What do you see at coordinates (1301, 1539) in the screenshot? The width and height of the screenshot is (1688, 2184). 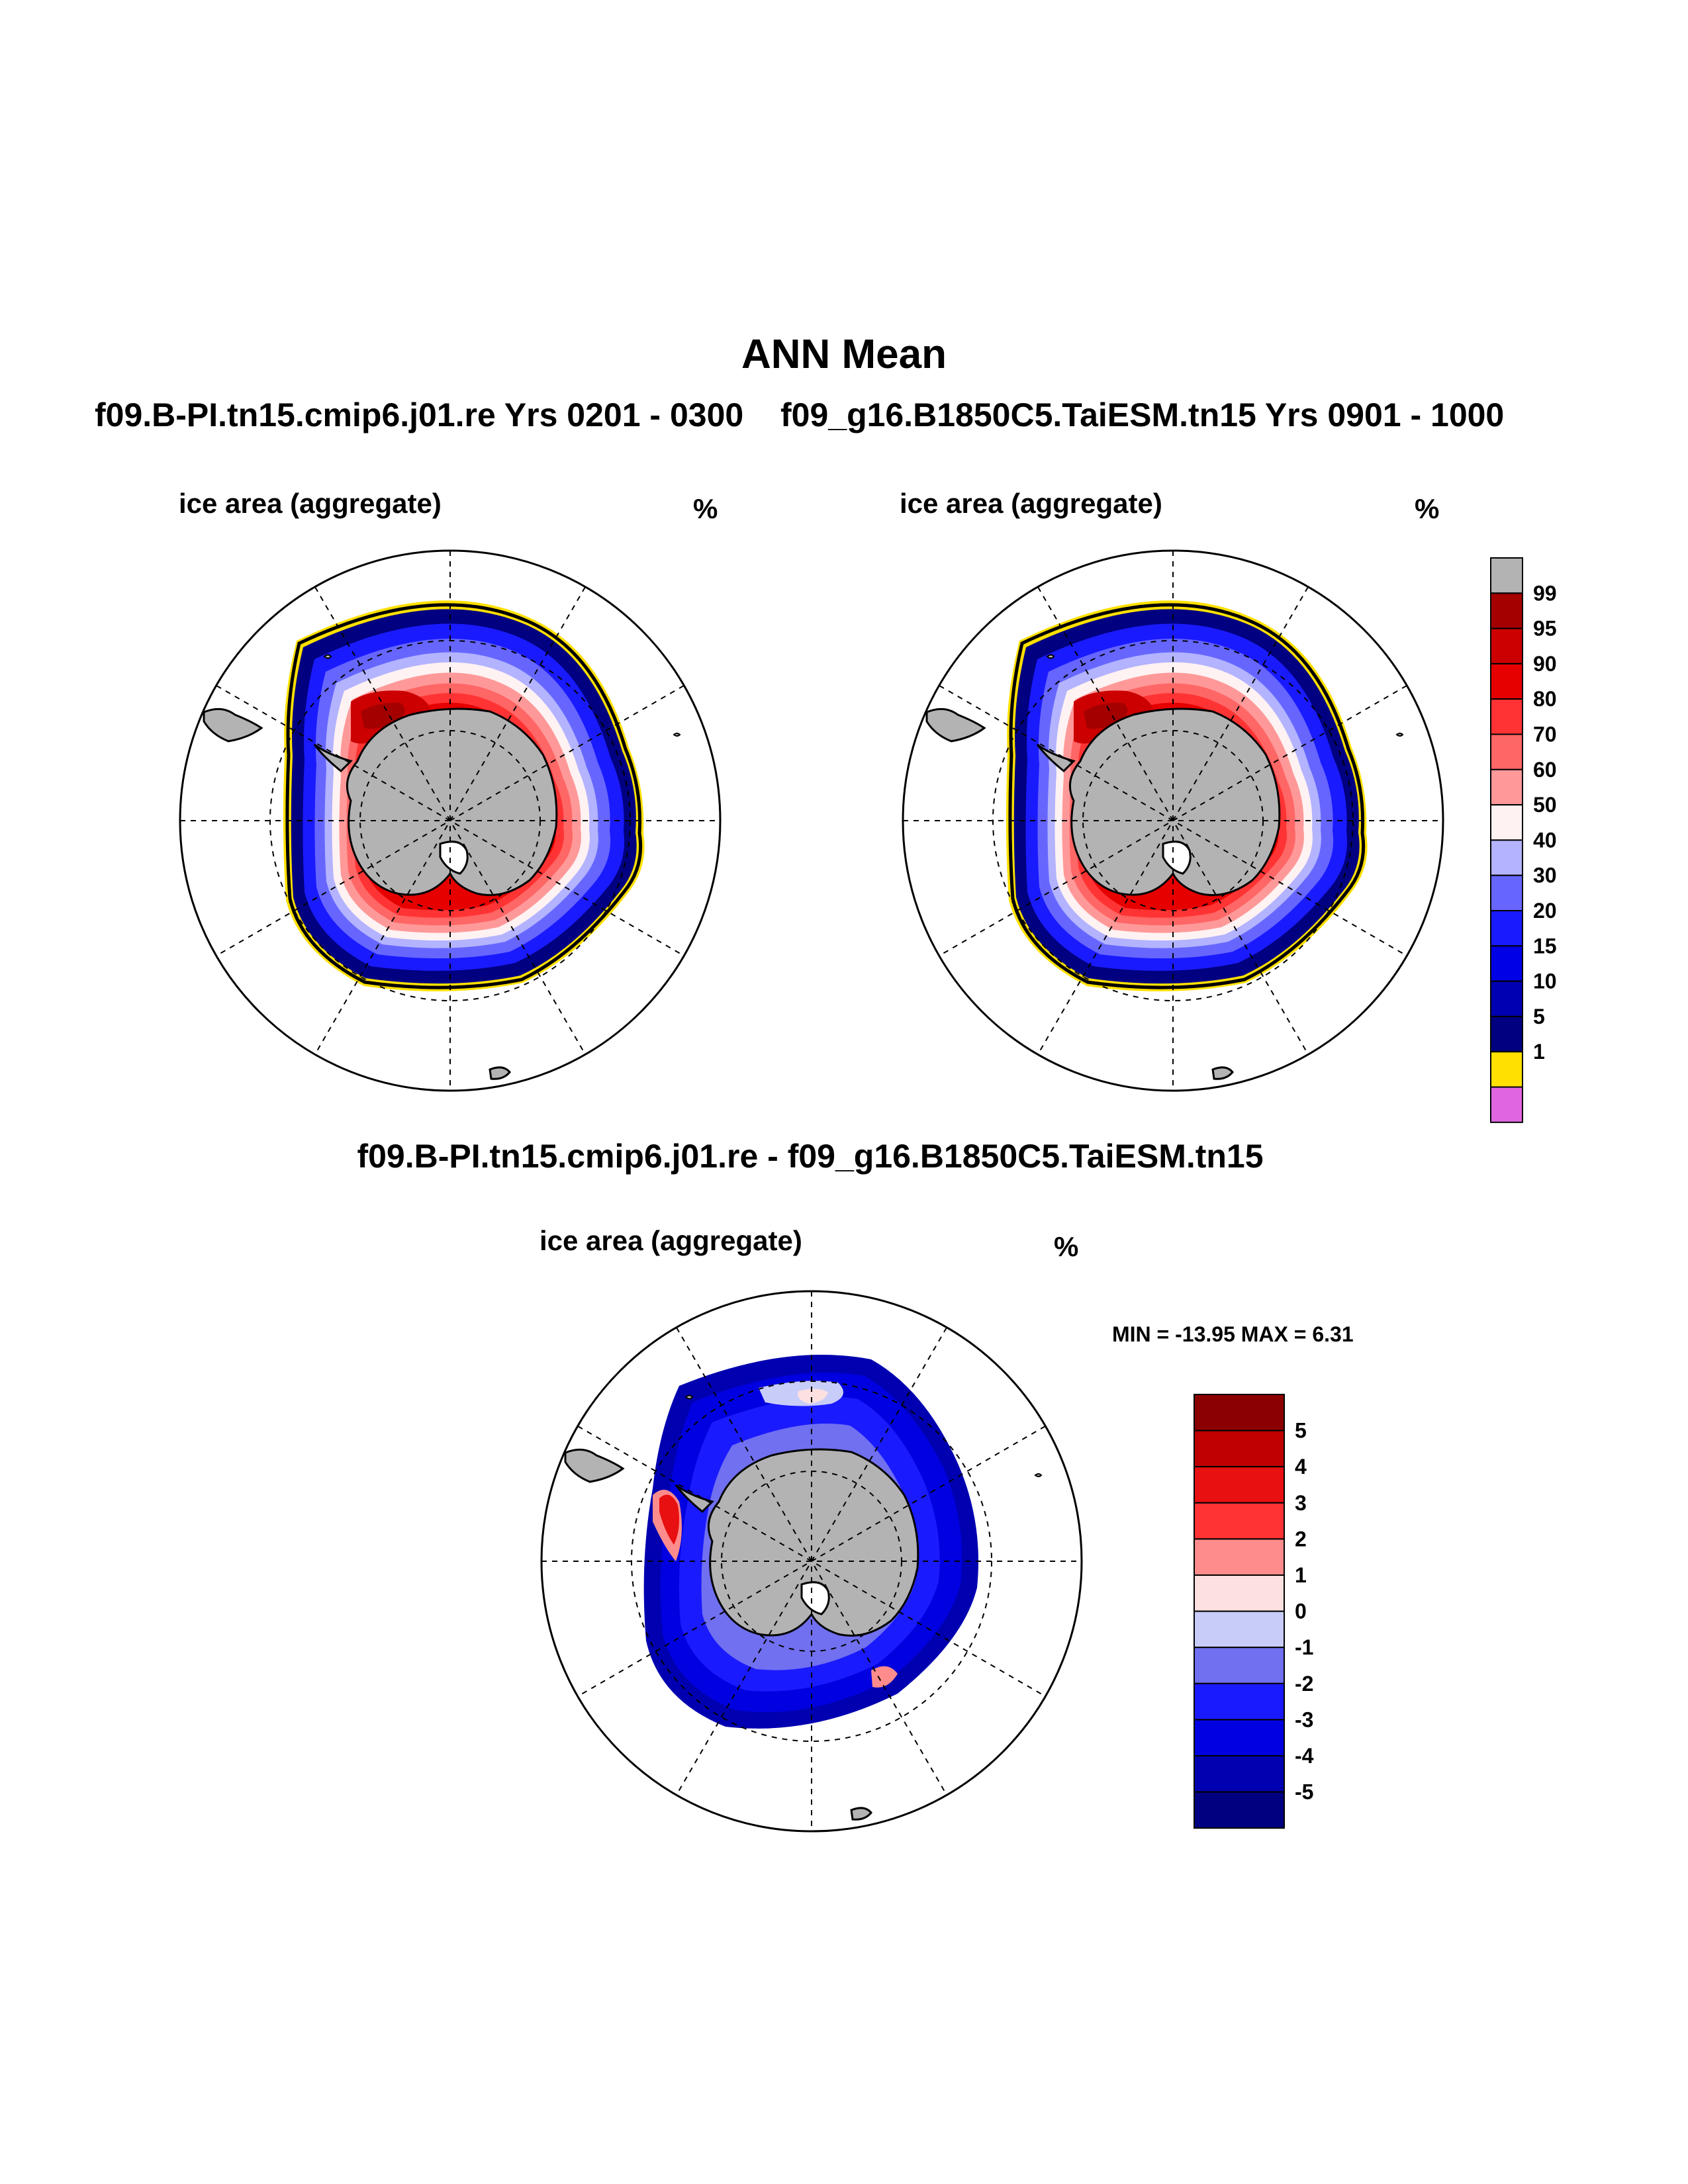 I see `diff-colorbar-label: 2` at bounding box center [1301, 1539].